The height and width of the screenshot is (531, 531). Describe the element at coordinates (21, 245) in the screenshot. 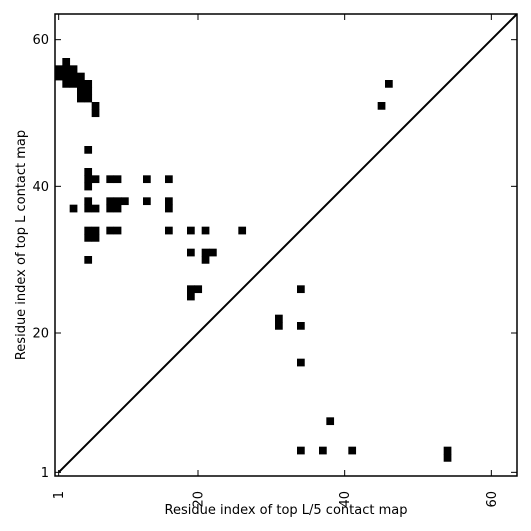

I see `y-axis-label: Residue index of top L contact map` at that location.